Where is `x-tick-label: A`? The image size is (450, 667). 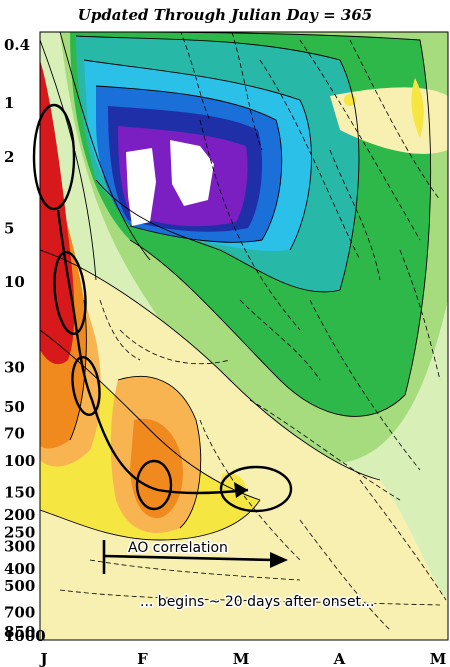
x-tick-label: A is located at coordinates (339, 658).